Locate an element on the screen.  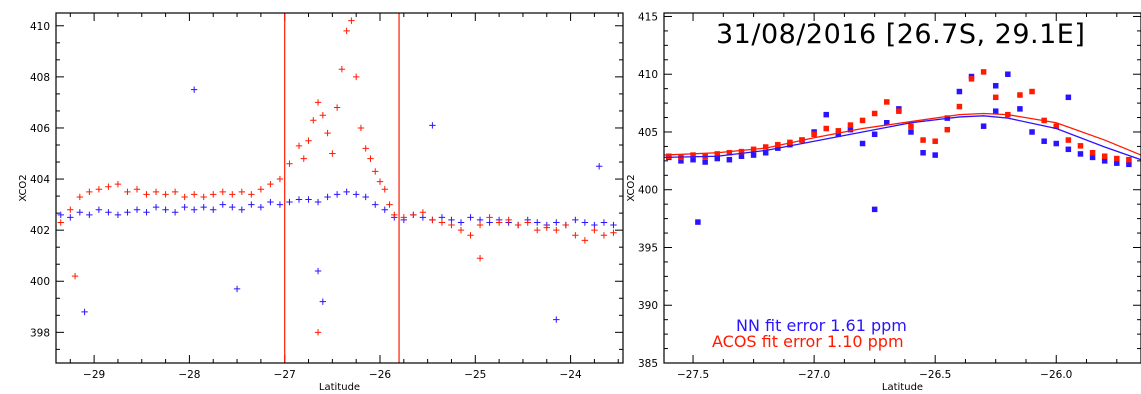
y-tick-label: 408 is located at coordinates (40, 78).